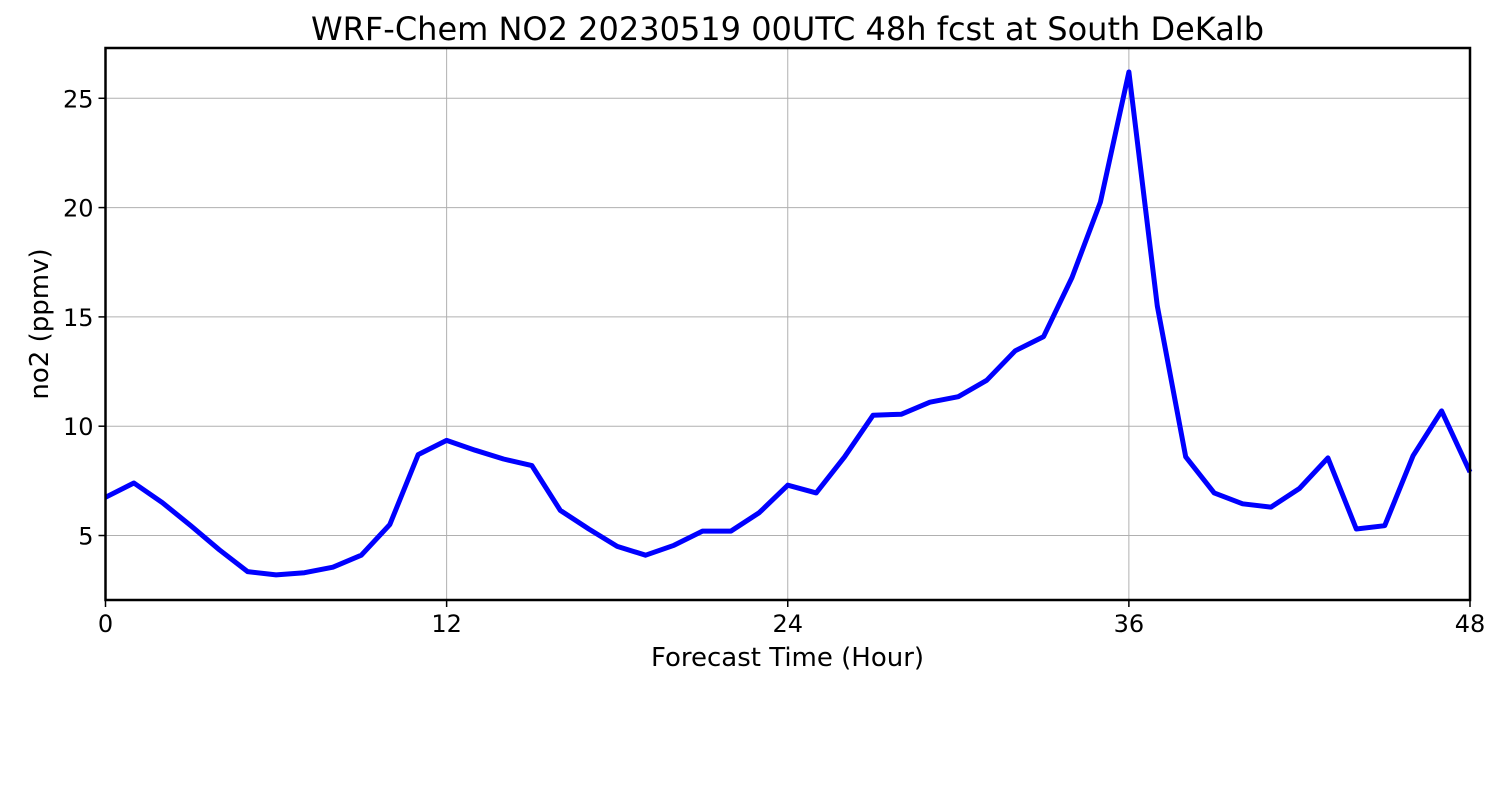  I want to click on y-tick-label: 25, so click(78, 99).